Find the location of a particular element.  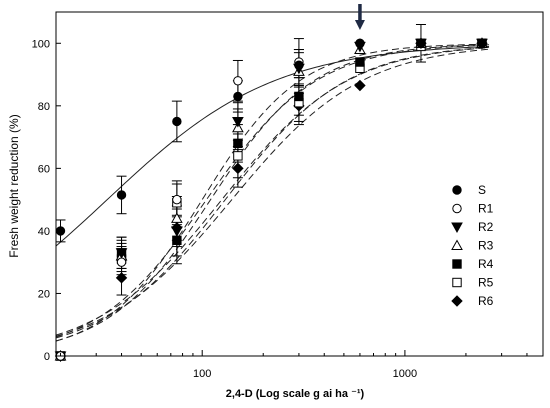

y-tick-label: 60 is located at coordinates (44, 169).